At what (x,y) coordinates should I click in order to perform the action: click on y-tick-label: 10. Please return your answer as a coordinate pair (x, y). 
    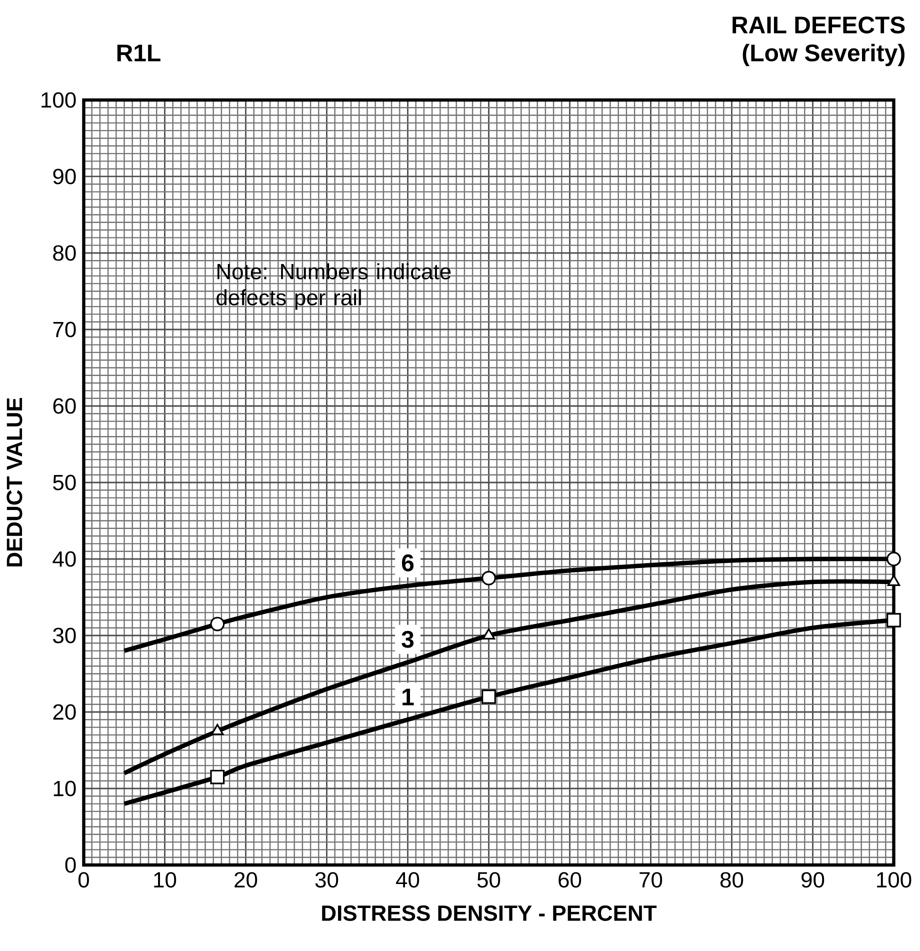
    Looking at the image, I should click on (65, 788).